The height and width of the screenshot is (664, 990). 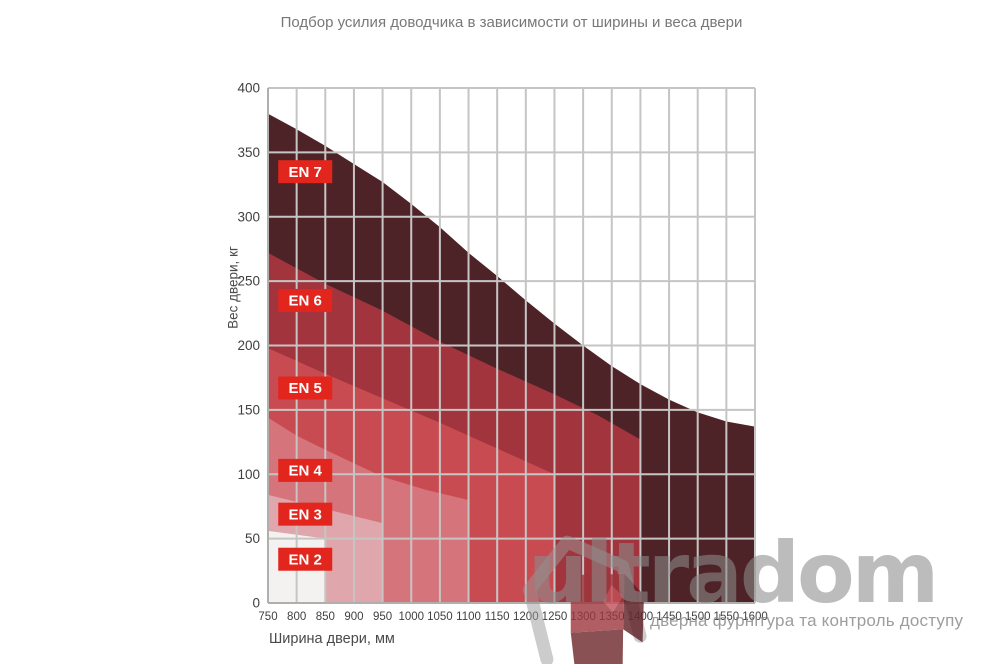 What do you see at coordinates (332, 639) in the screenshot?
I see `x-axis-label: Ширина двери, мм` at bounding box center [332, 639].